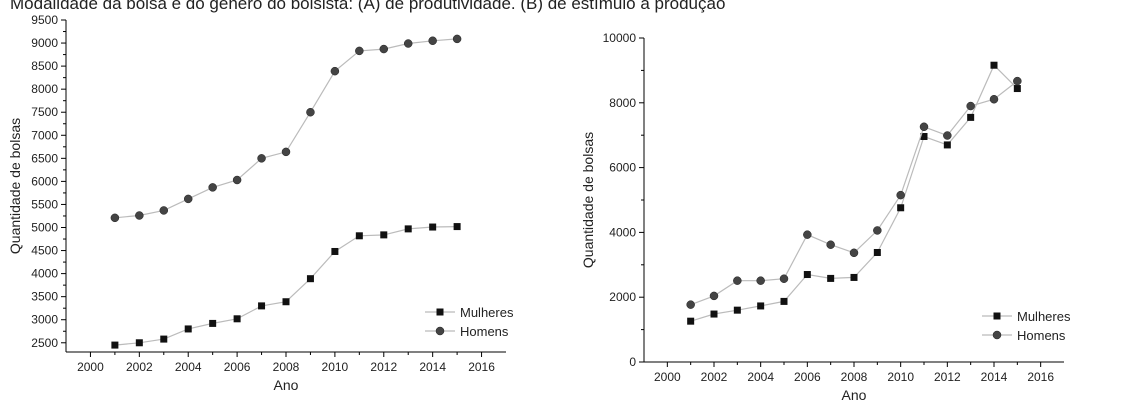 This screenshot has height=407, width=1124. I want to click on y-tick-label: 9500, so click(44, 20).